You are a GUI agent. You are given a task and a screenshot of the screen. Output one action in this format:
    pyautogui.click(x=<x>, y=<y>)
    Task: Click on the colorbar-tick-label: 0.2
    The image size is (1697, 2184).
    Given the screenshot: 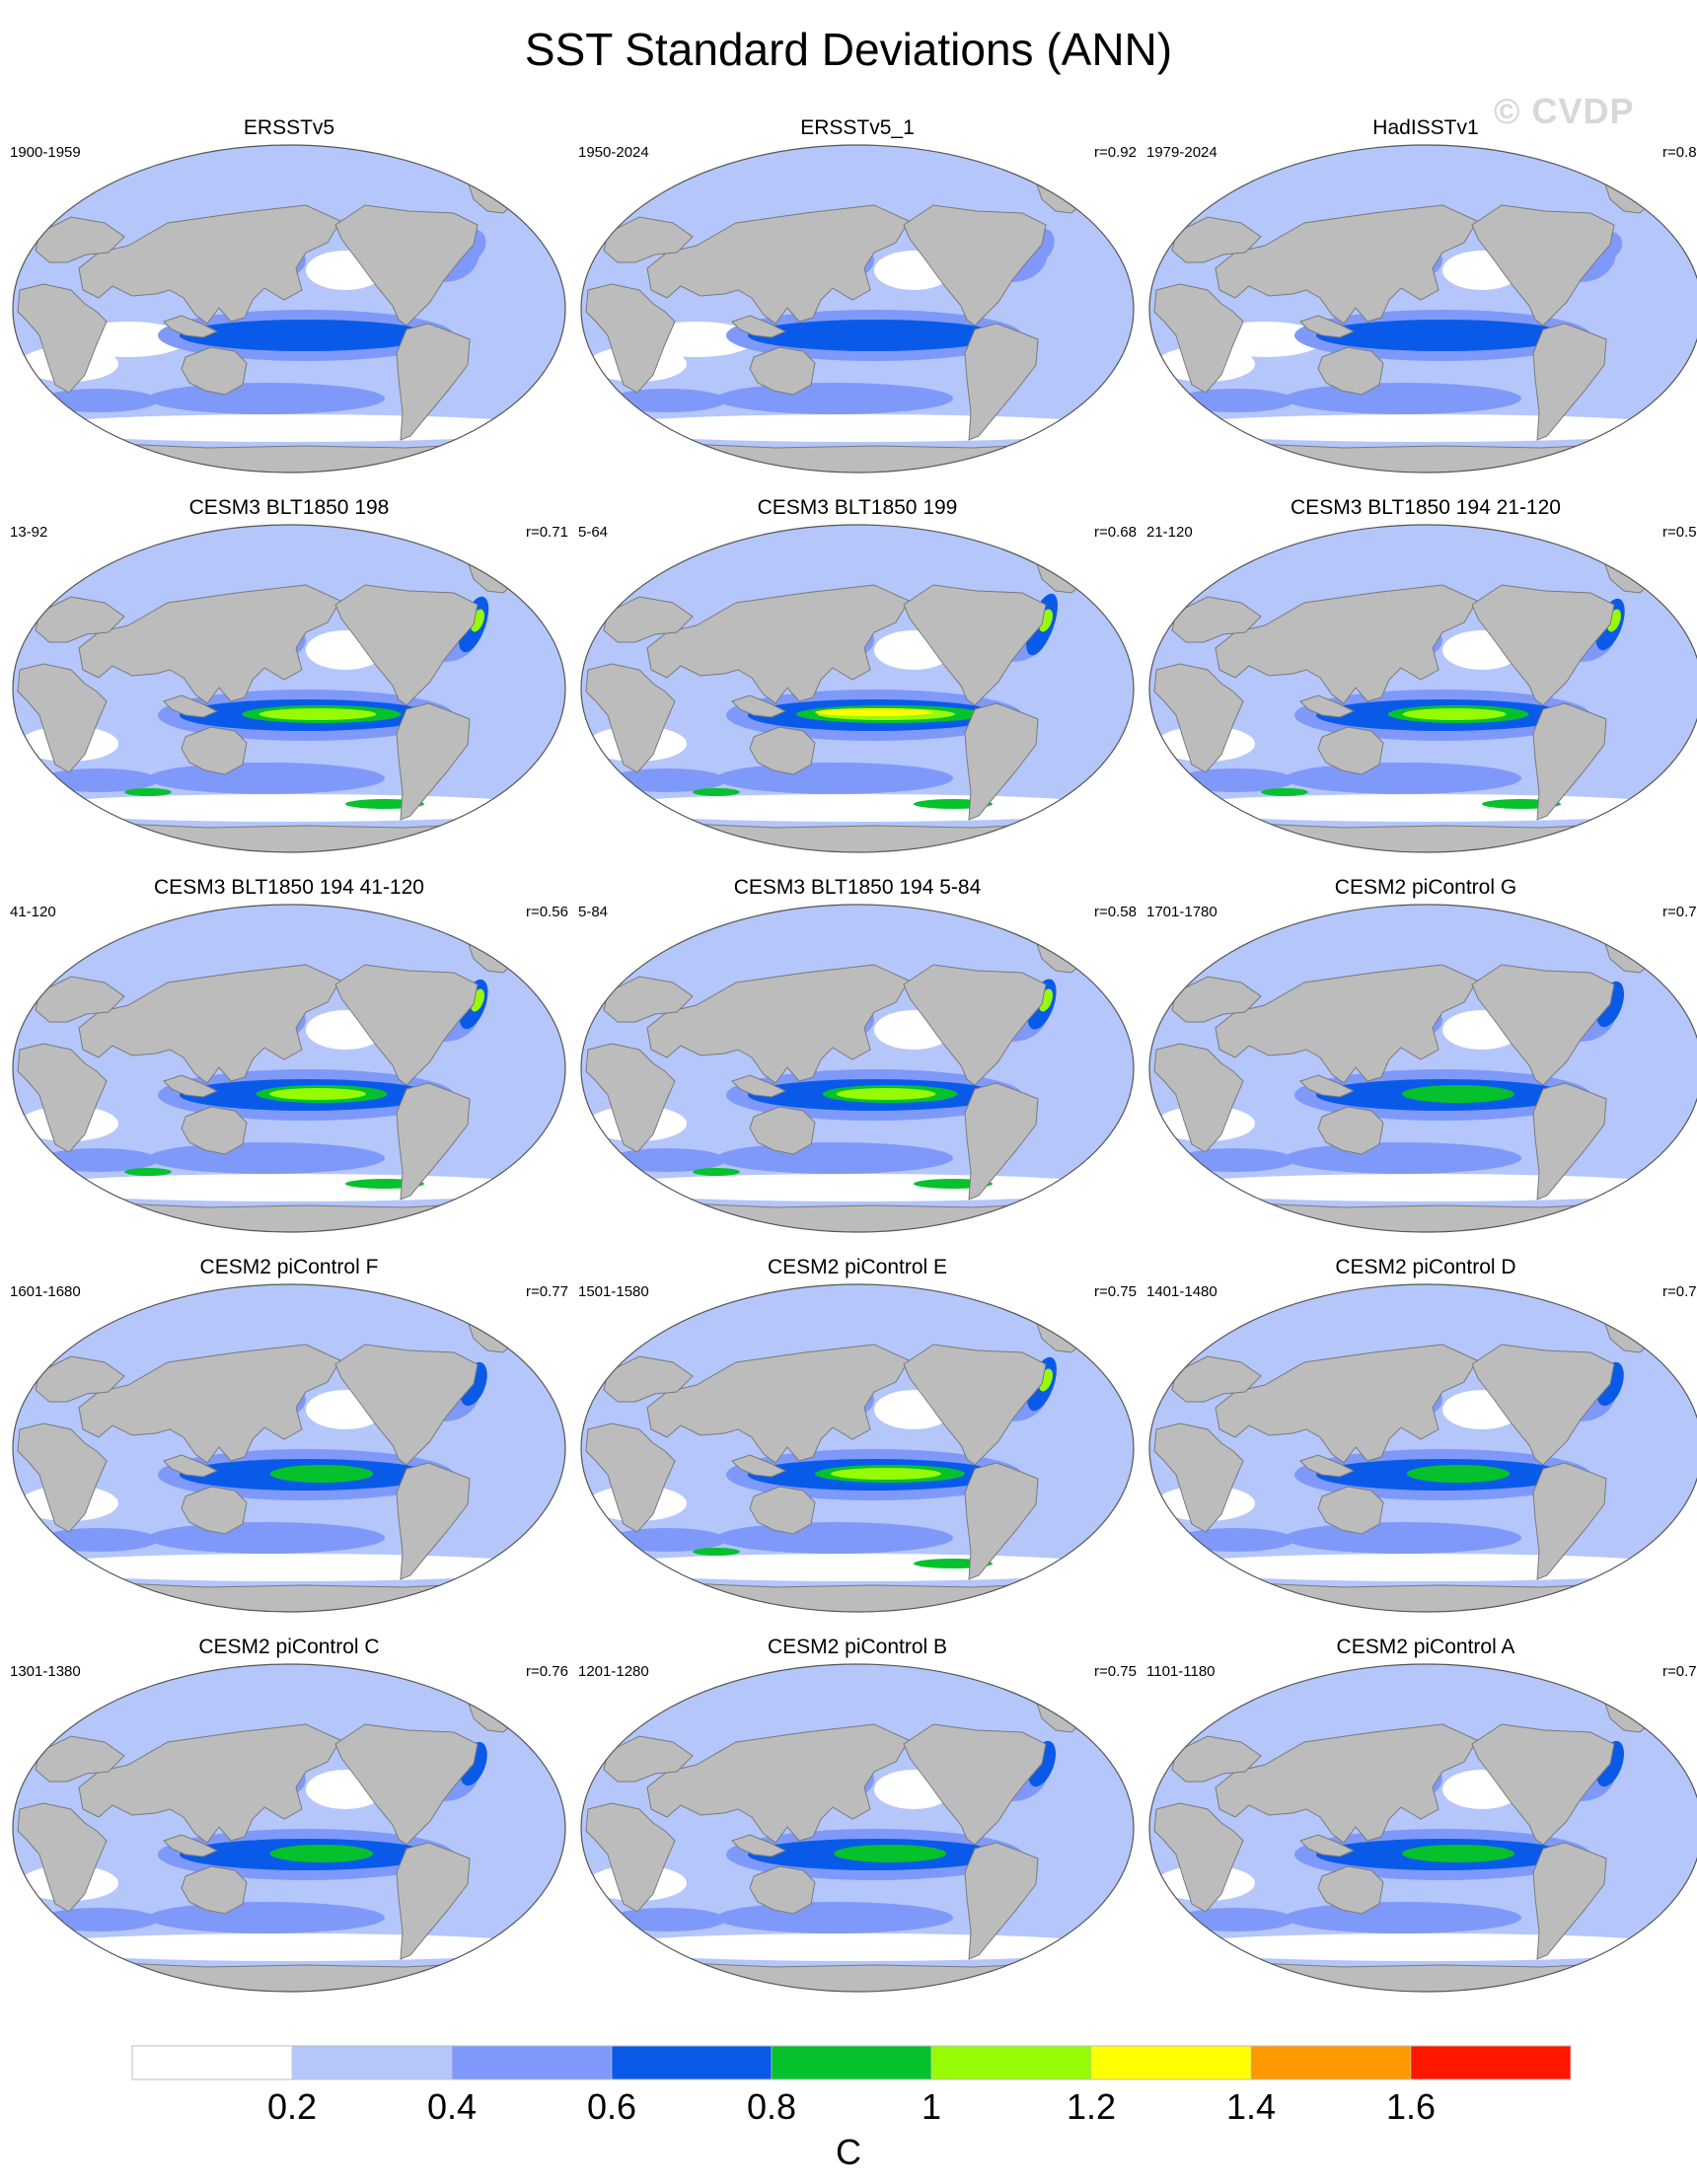 What is the action you would take?
    pyautogui.click(x=292, y=2106)
    